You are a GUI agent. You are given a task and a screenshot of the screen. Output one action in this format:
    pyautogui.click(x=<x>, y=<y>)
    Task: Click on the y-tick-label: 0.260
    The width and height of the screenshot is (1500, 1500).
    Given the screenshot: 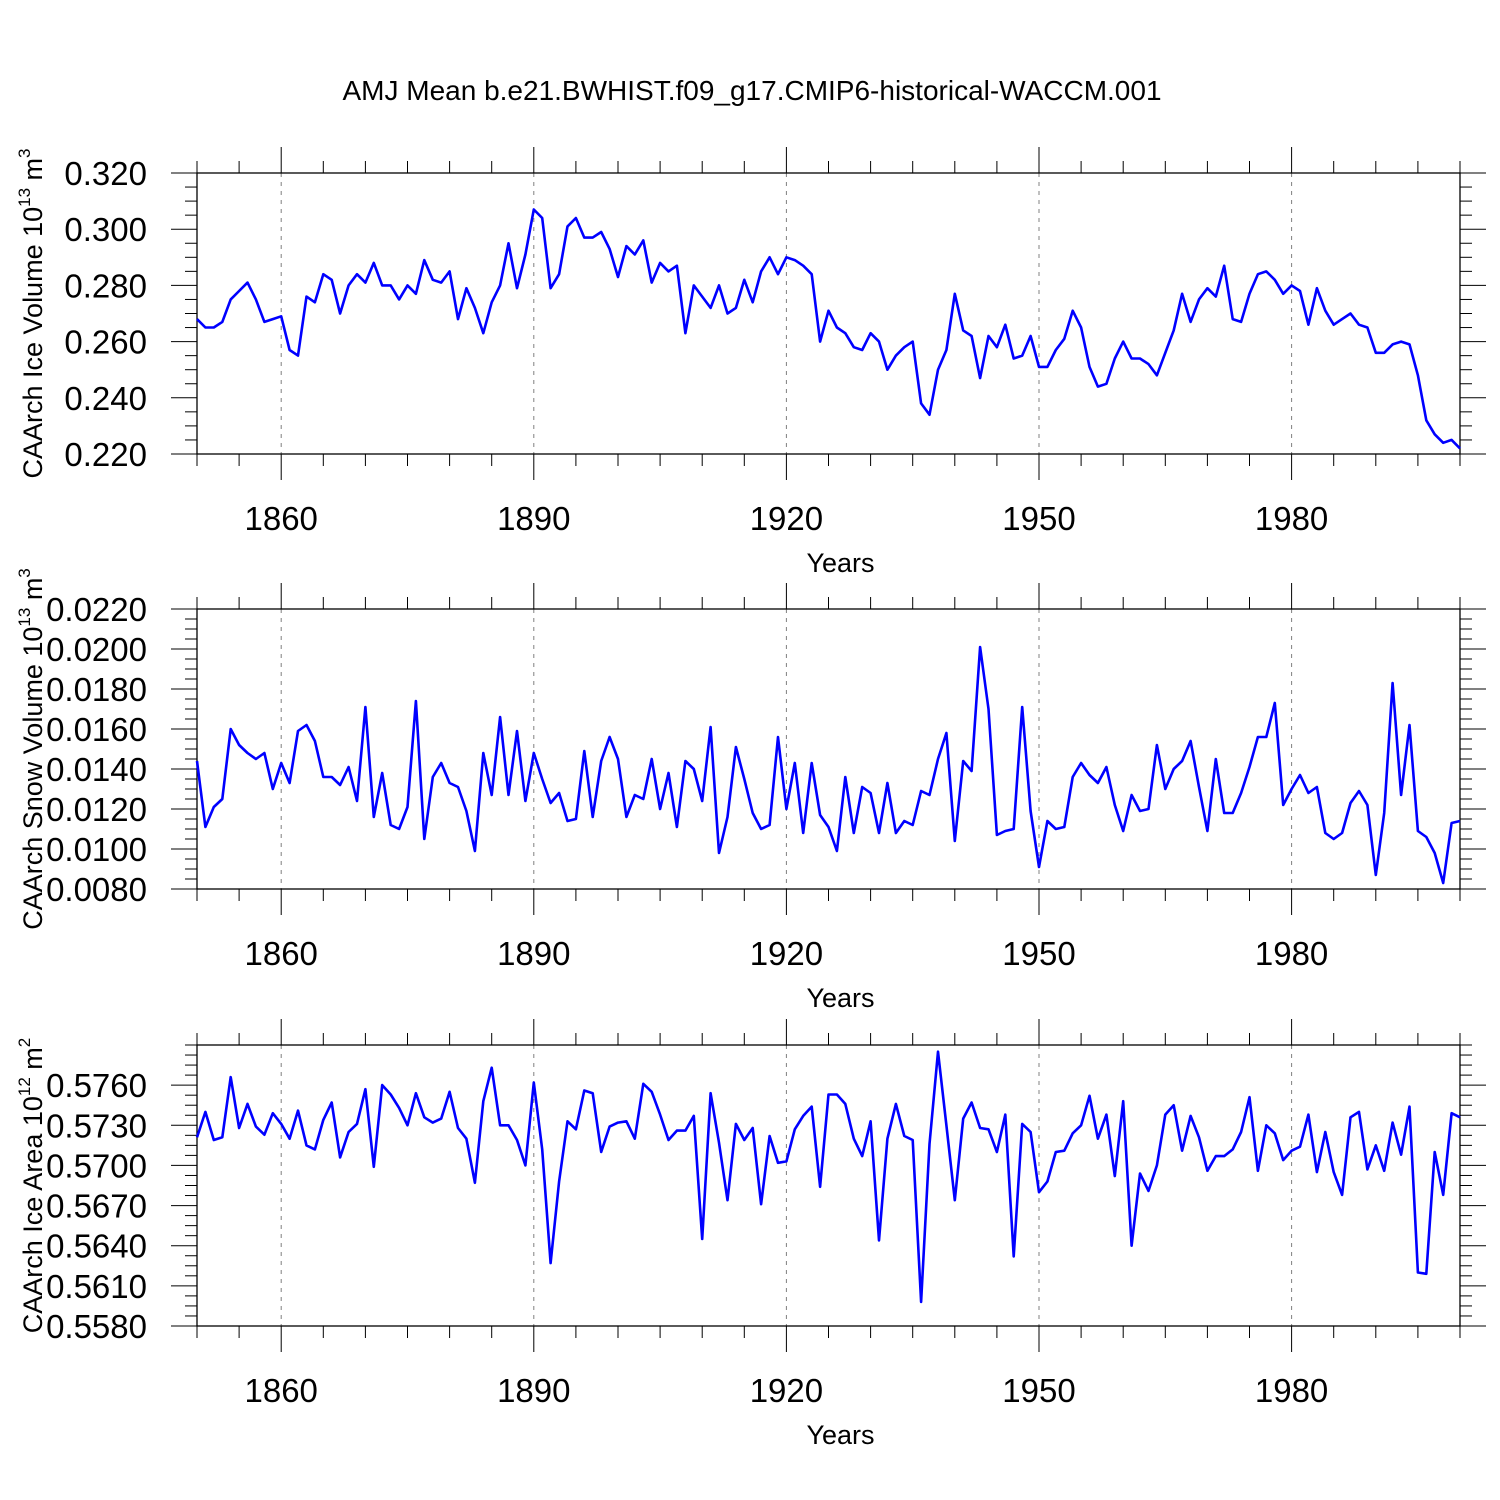 What is the action you would take?
    pyautogui.click(x=105, y=342)
    